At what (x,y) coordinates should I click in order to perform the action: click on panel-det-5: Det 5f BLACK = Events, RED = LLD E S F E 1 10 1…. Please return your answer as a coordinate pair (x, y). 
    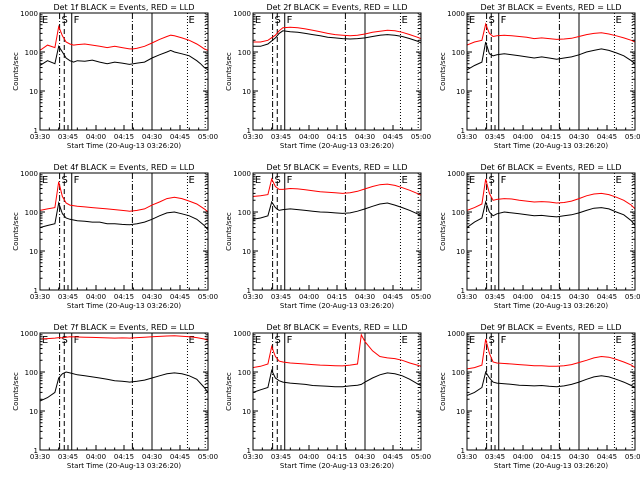
    Looking at the image, I should click on (328, 236).